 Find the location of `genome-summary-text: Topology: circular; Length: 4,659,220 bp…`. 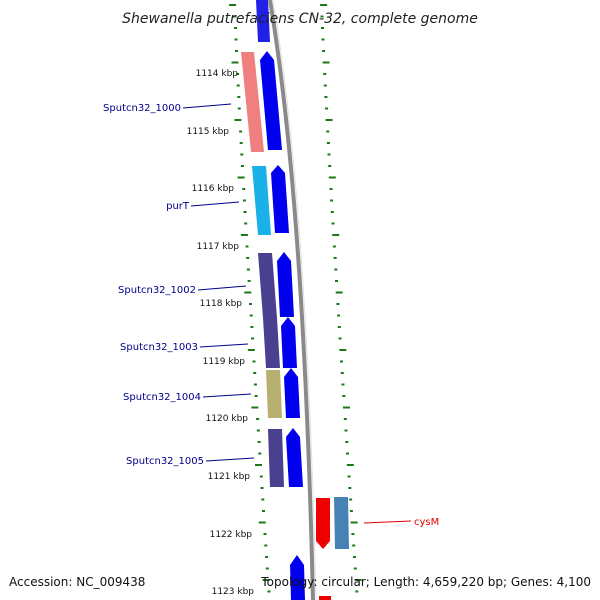

genome-summary-text: Topology: circular; Length: 4,659,220 bp… is located at coordinates (425, 582).